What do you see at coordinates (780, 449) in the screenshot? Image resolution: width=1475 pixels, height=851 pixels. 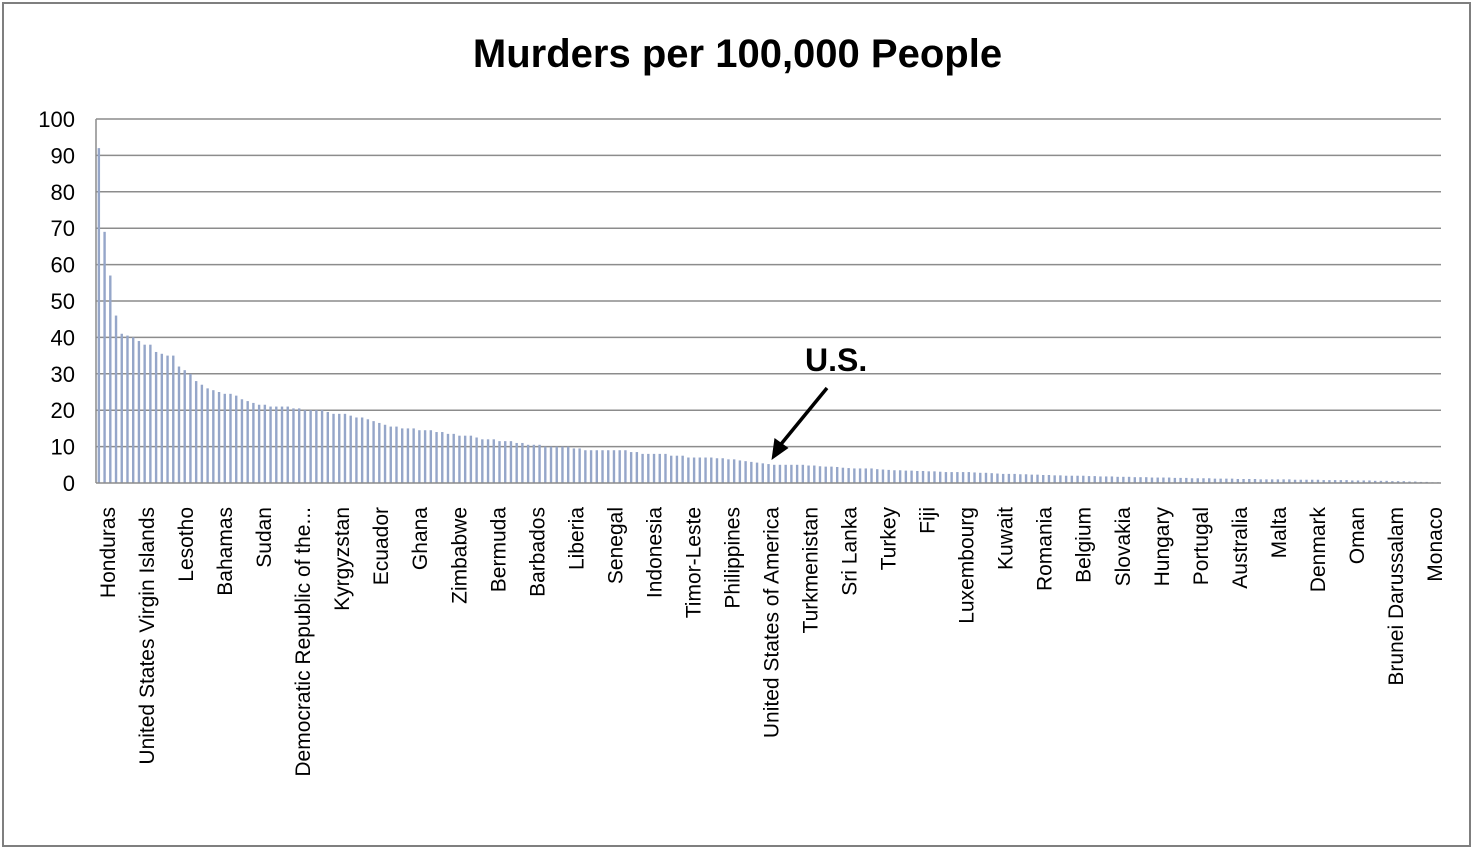 I see `annotation-arrow-head` at bounding box center [780, 449].